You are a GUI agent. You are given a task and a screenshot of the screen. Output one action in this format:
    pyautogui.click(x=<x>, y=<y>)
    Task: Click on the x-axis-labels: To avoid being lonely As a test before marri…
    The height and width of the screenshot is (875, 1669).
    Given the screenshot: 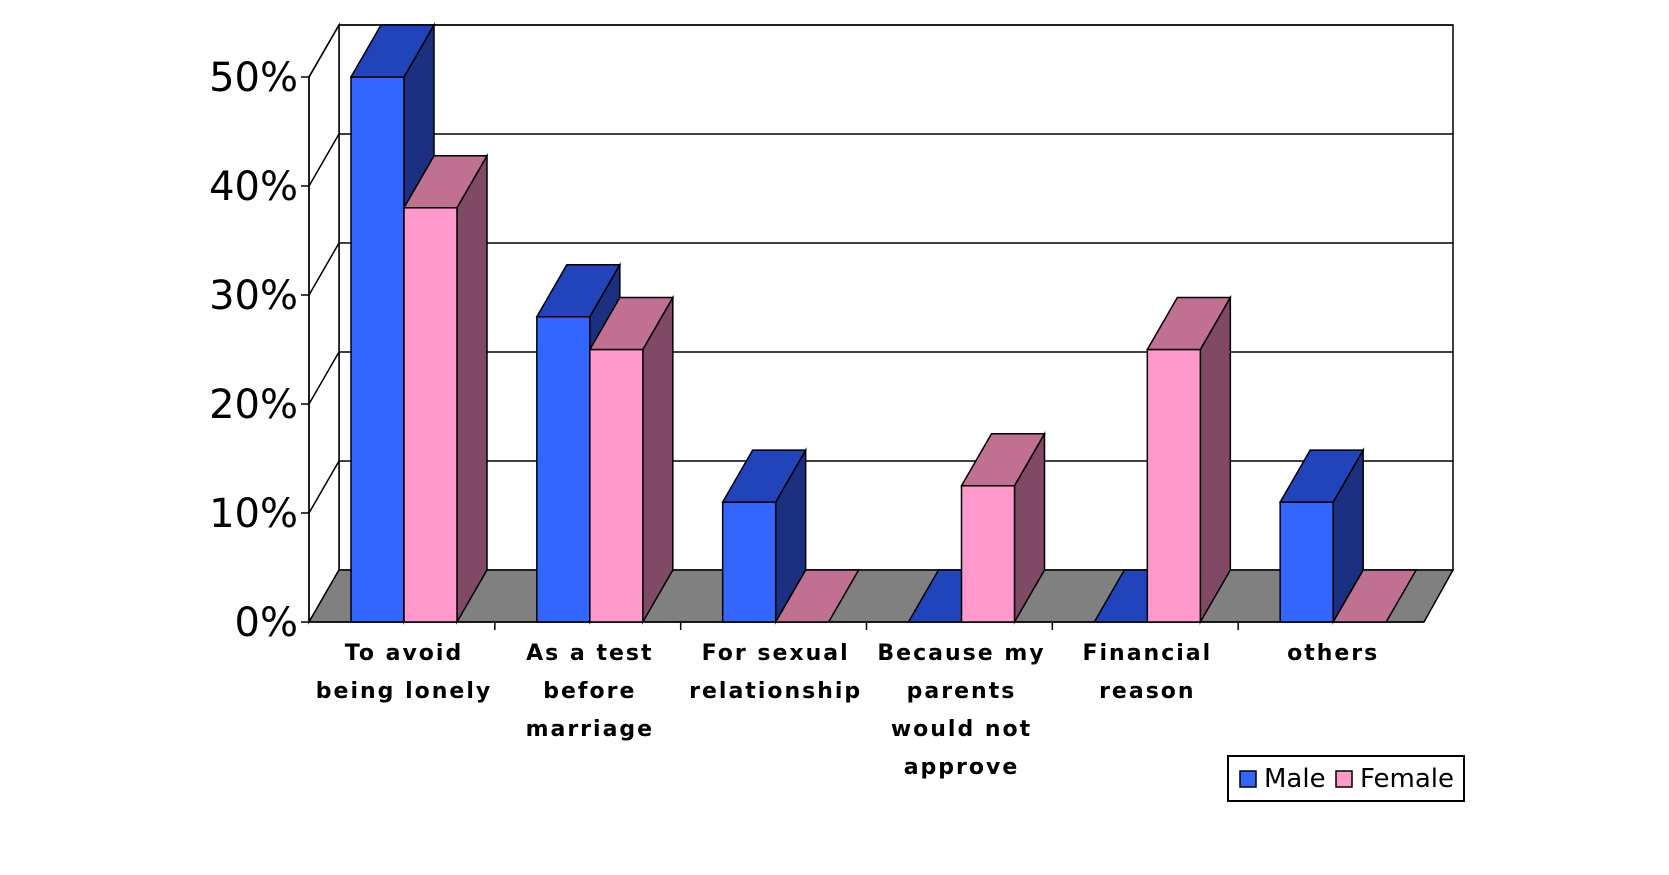 What is the action you would take?
    pyautogui.click(x=847, y=710)
    